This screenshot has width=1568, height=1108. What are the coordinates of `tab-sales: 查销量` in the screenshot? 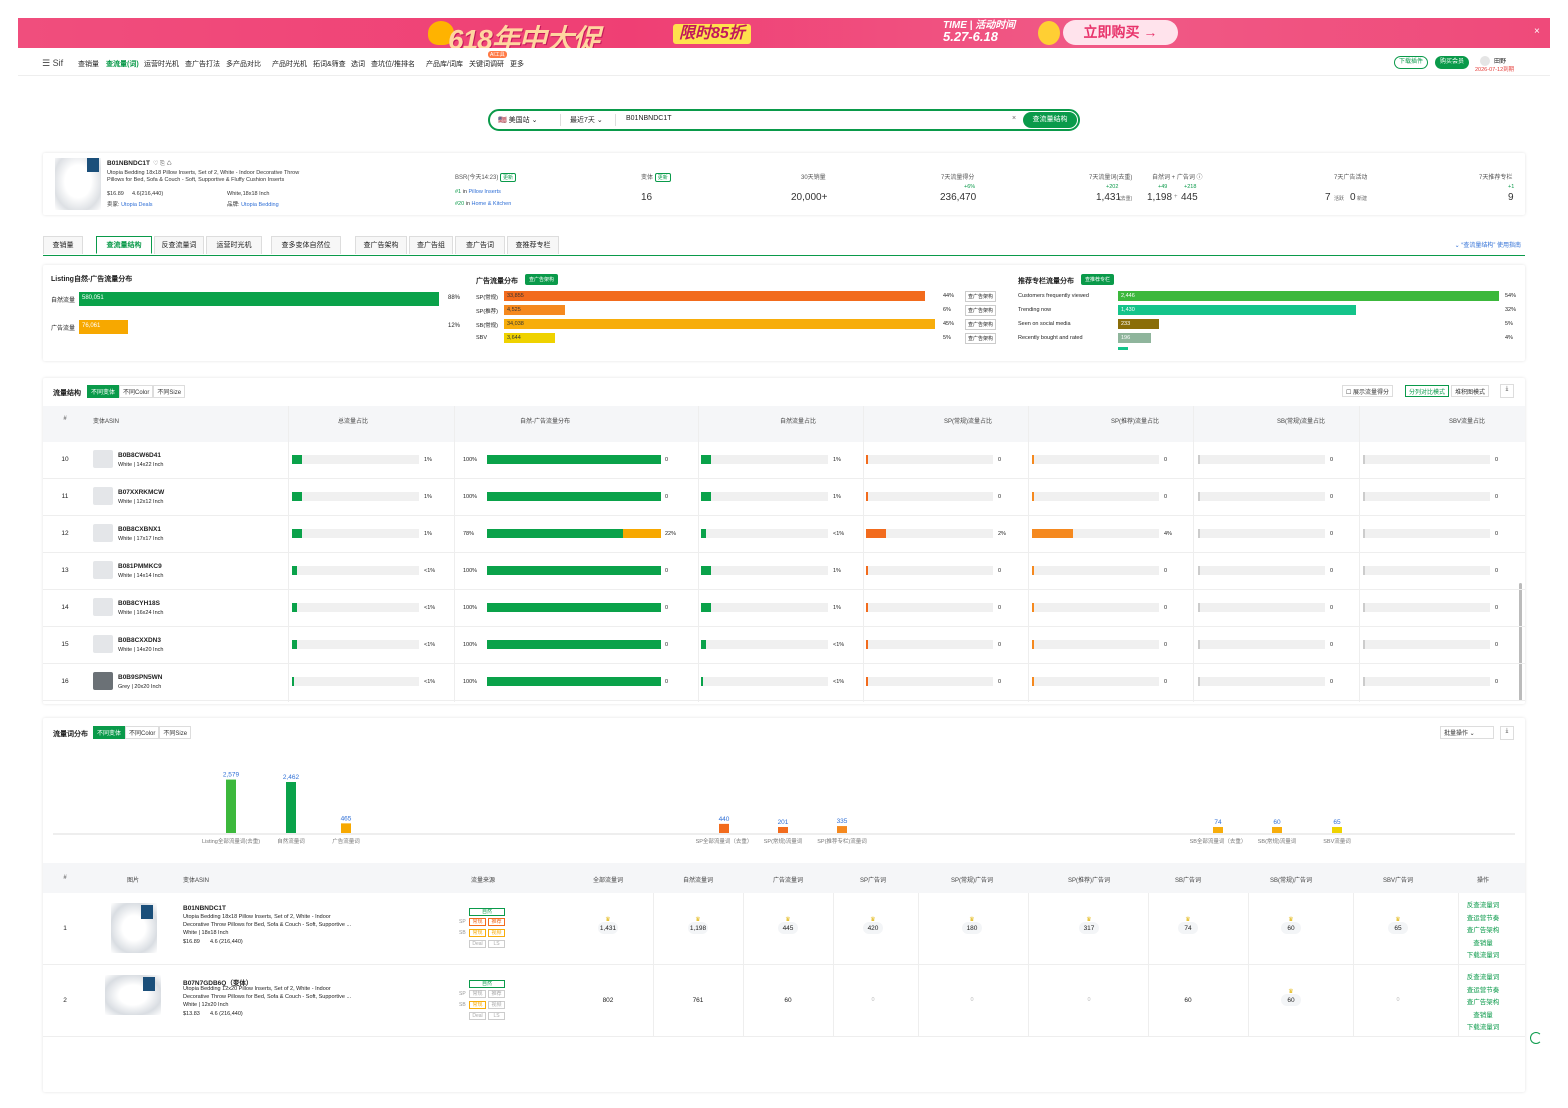 It's located at (63, 245).